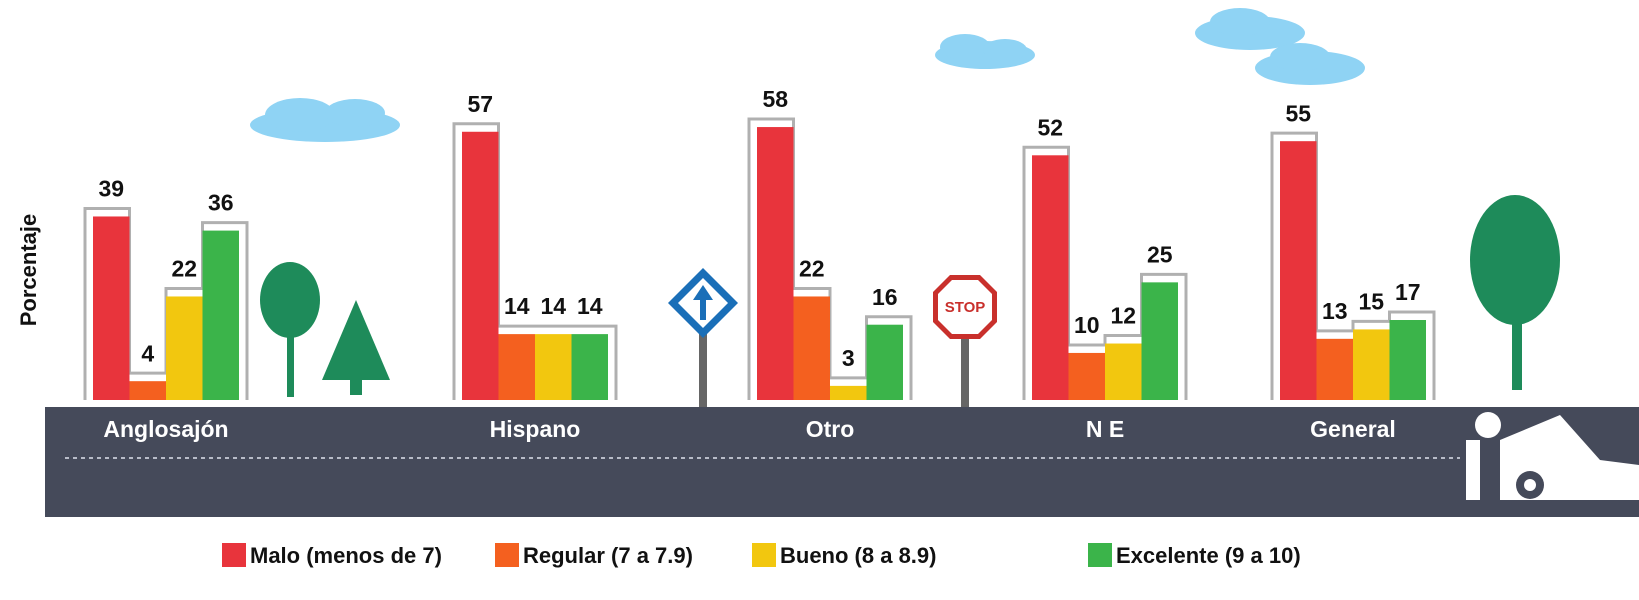 This screenshot has height=600, width=1639. Describe the element at coordinates (535, 429) in the screenshot. I see `x-tick-label: Hispano` at that location.